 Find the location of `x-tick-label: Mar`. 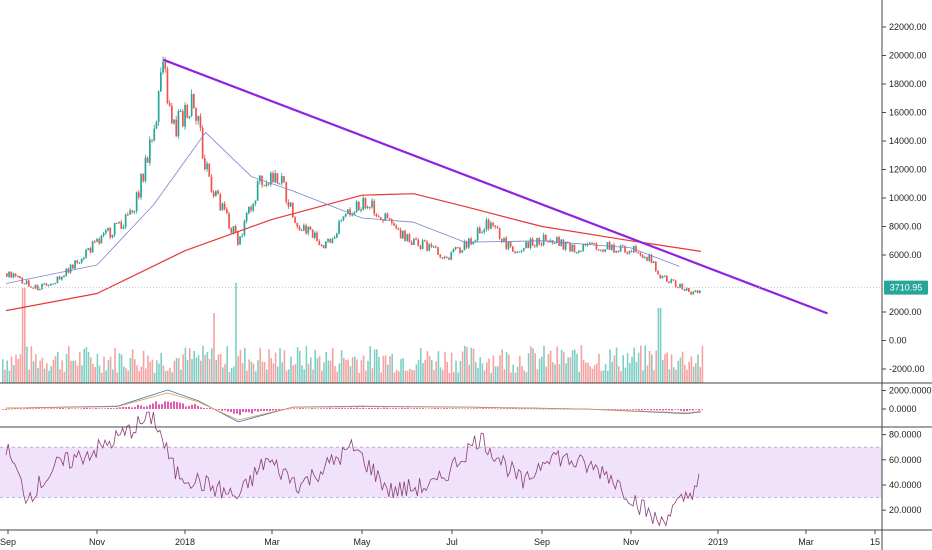

x-tick-label: Mar is located at coordinates (806, 542).